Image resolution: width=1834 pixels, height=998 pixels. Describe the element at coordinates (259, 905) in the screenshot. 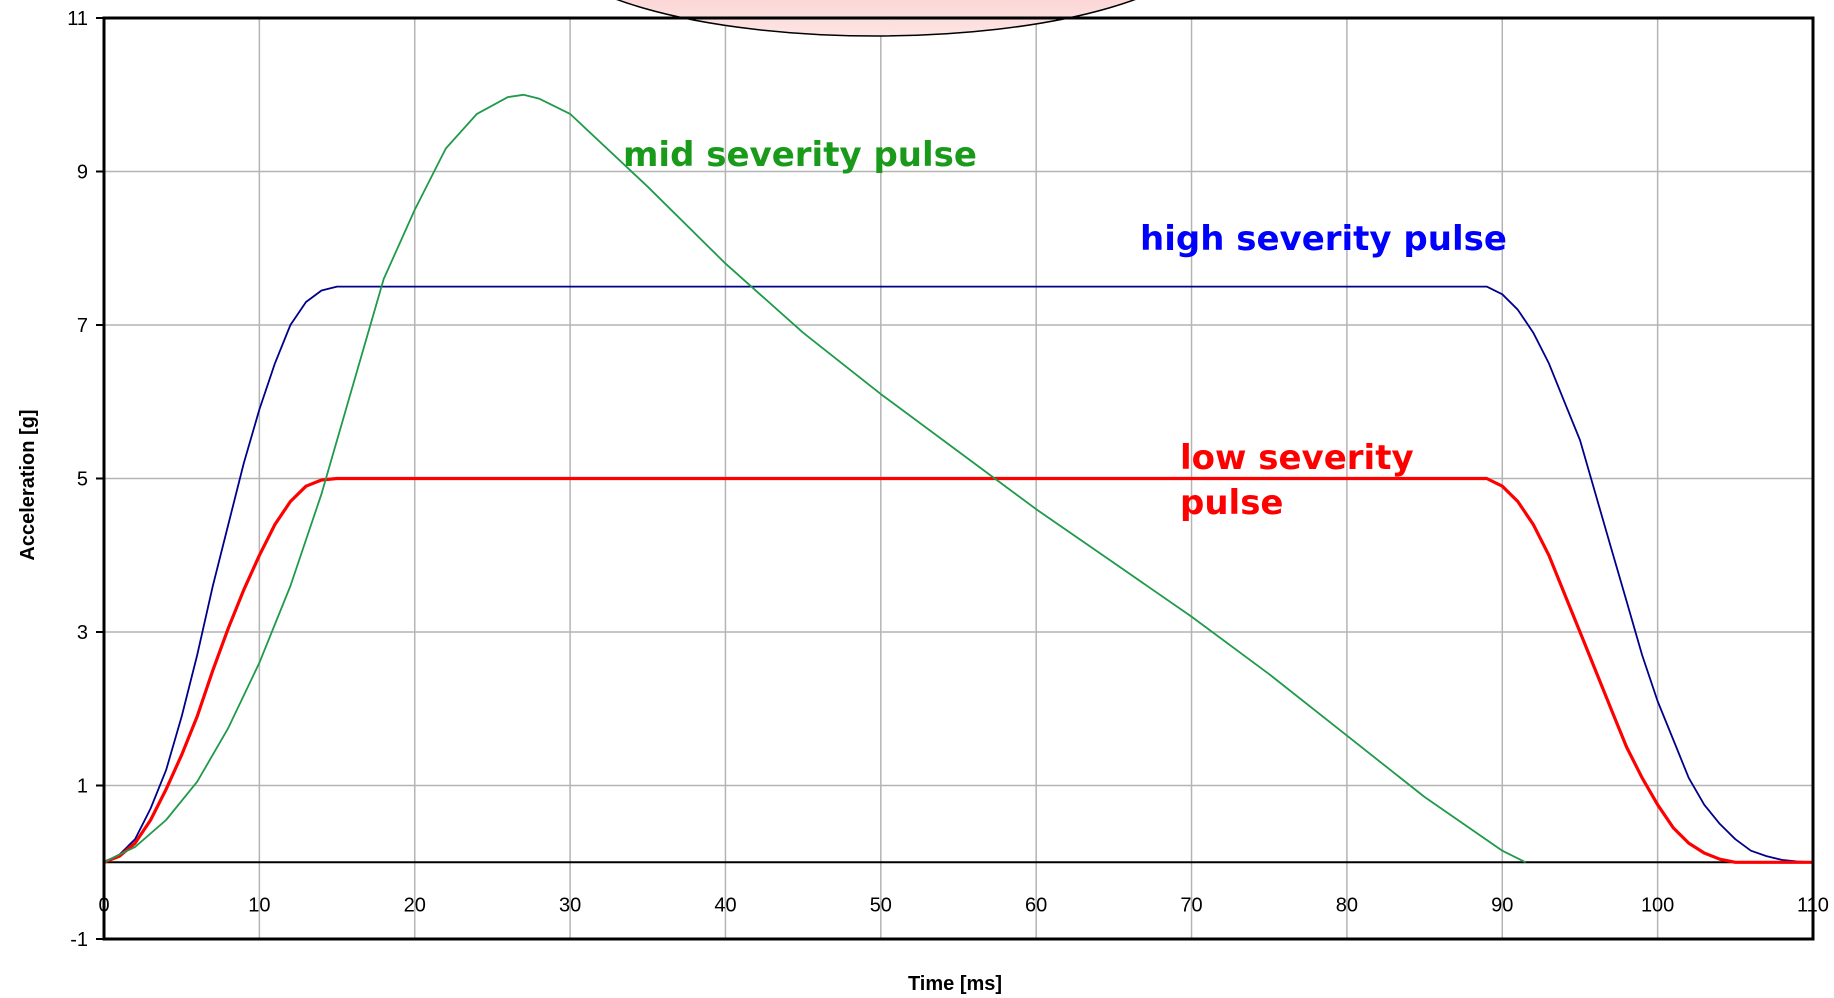

I see `x-tick-label: 10` at that location.